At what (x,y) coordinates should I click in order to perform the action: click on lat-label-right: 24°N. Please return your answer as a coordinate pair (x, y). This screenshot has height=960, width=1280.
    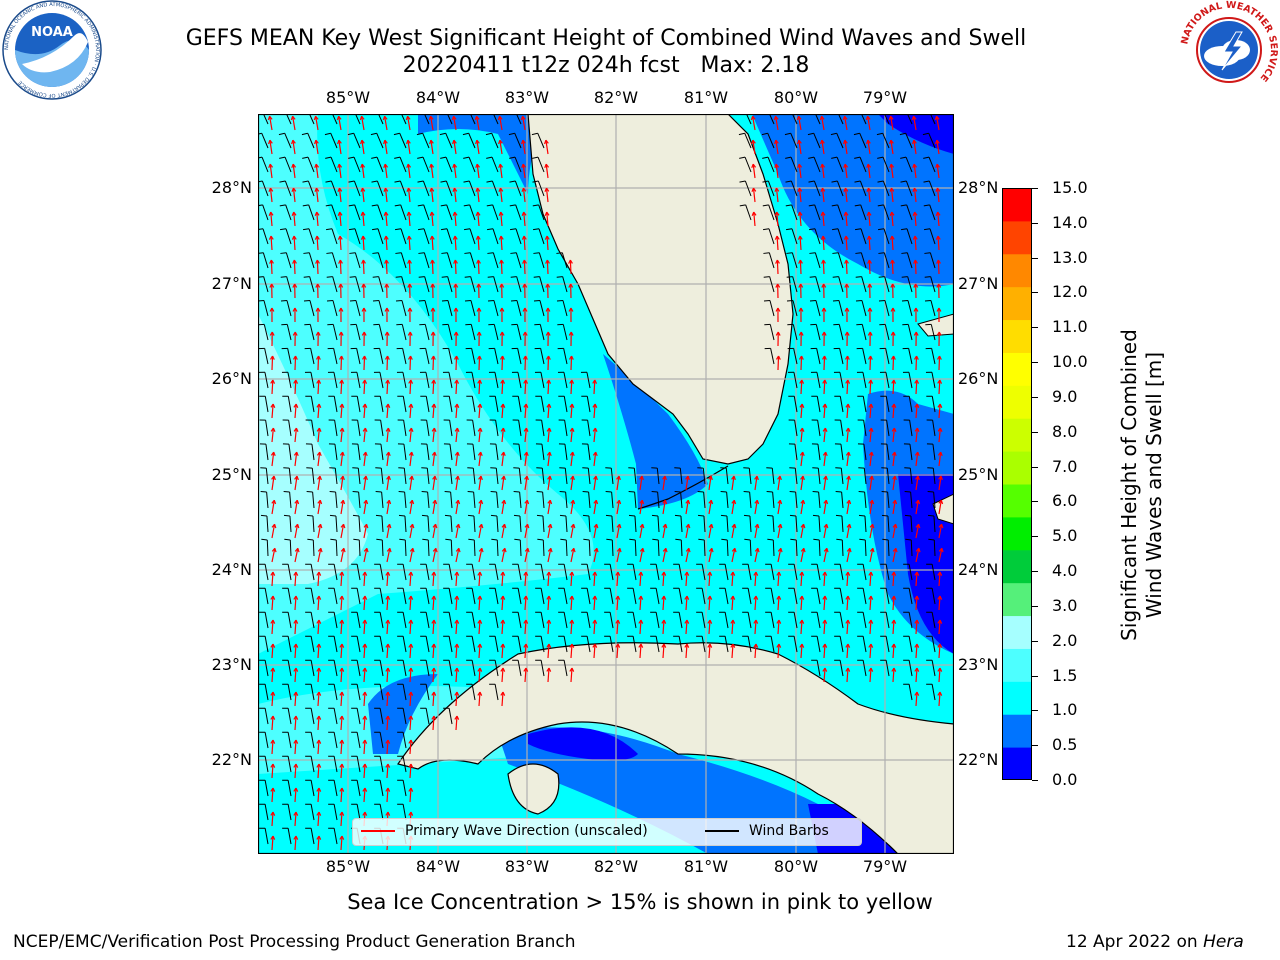
    Looking at the image, I should click on (978, 569).